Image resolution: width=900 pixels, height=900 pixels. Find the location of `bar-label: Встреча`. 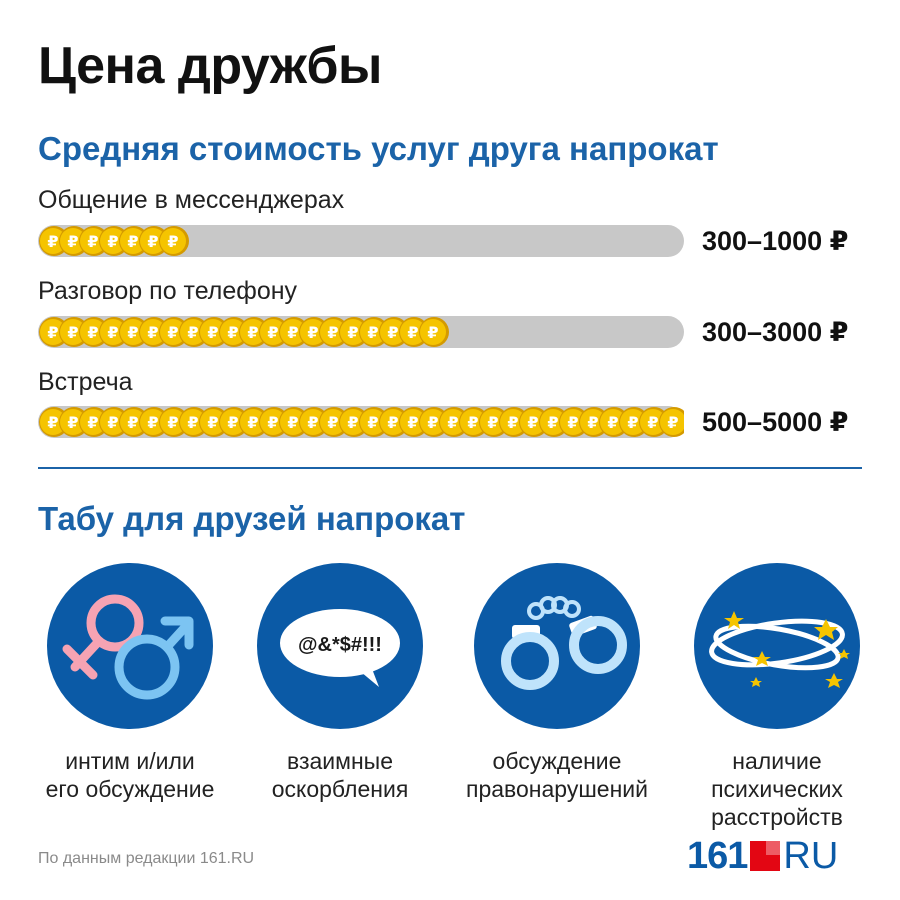

bar-label: Встреча is located at coordinates (85, 382).